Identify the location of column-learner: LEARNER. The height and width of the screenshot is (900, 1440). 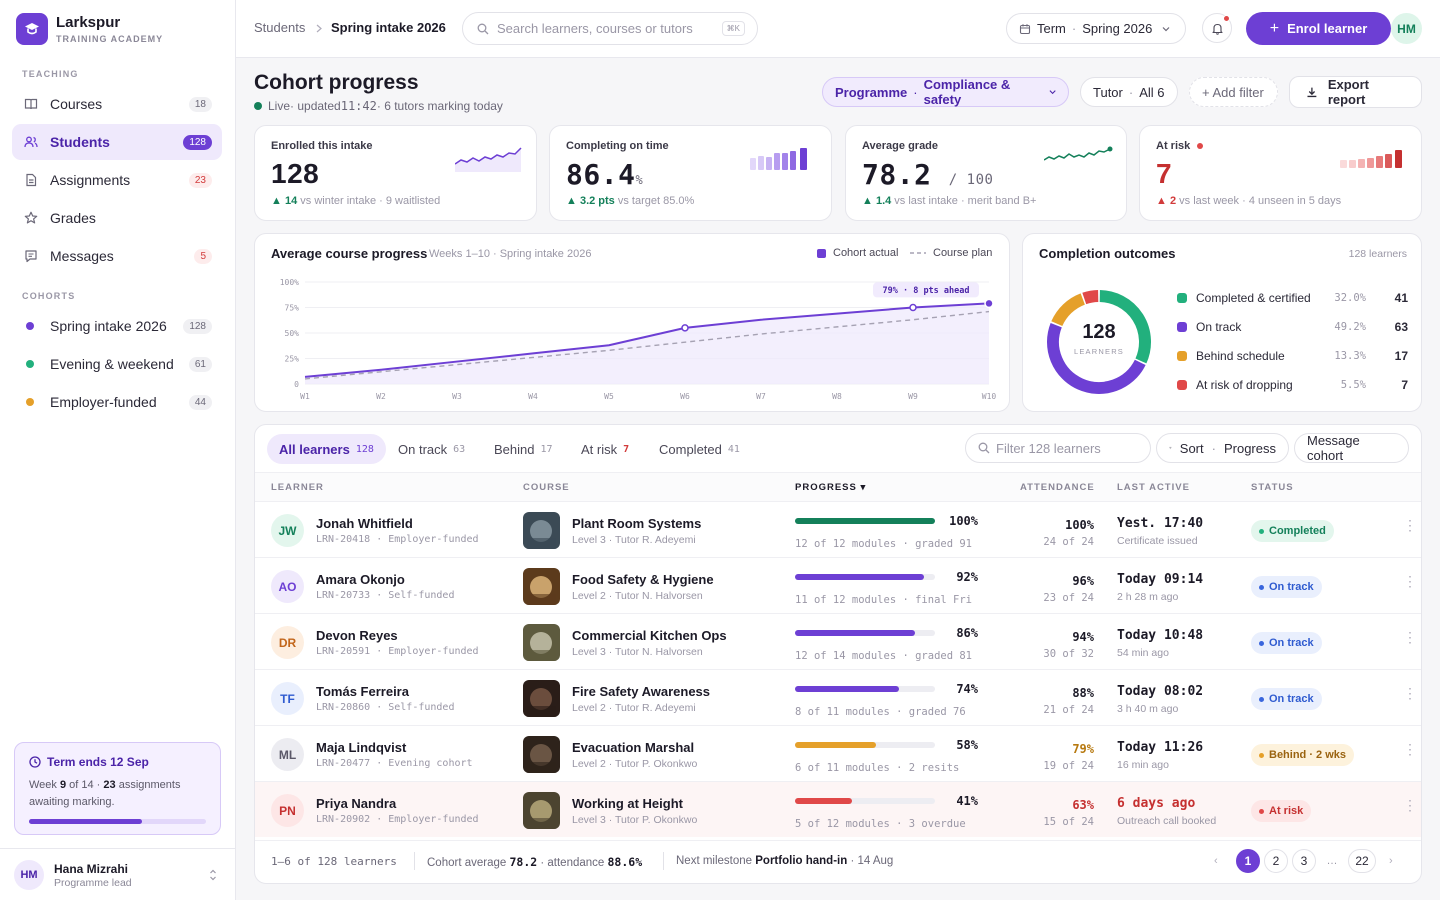
(297, 487).